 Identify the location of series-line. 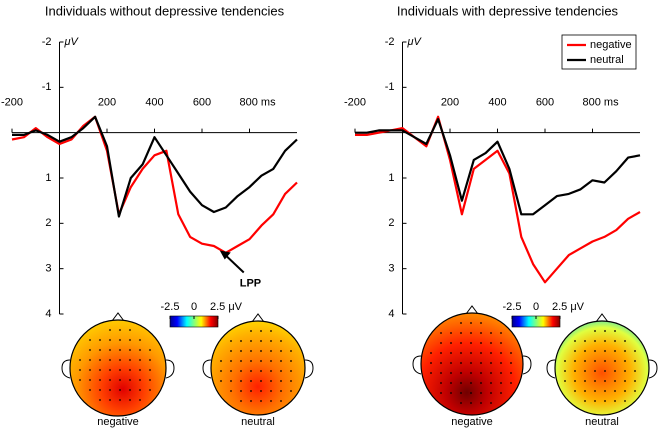
(498, 167).